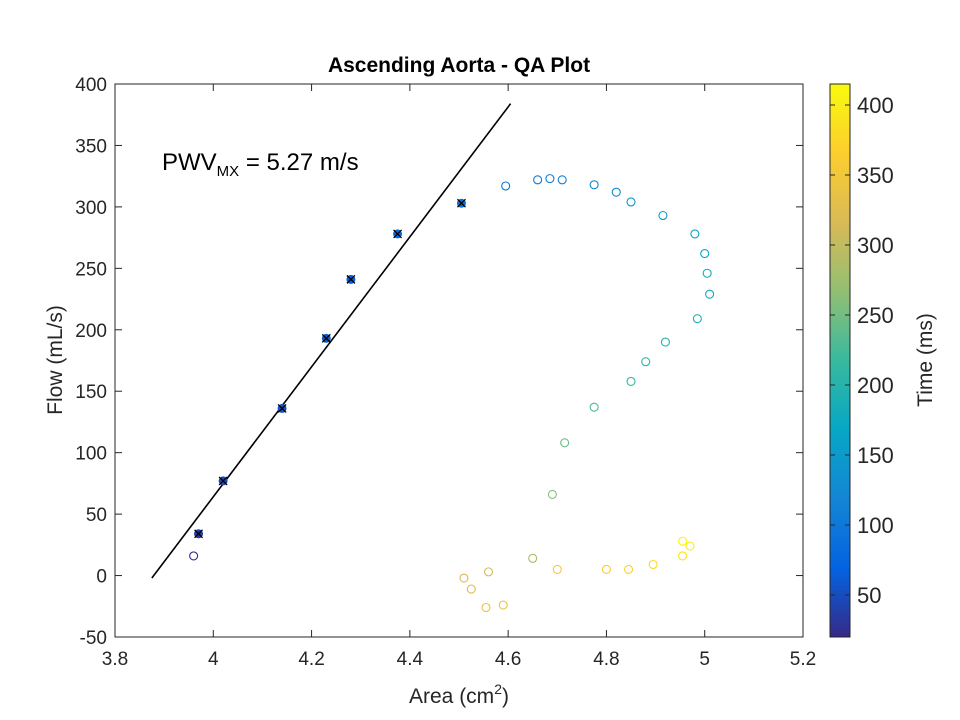 The width and height of the screenshot is (960, 720). What do you see at coordinates (91, 392) in the screenshot?
I see `y-tick-label: 150` at bounding box center [91, 392].